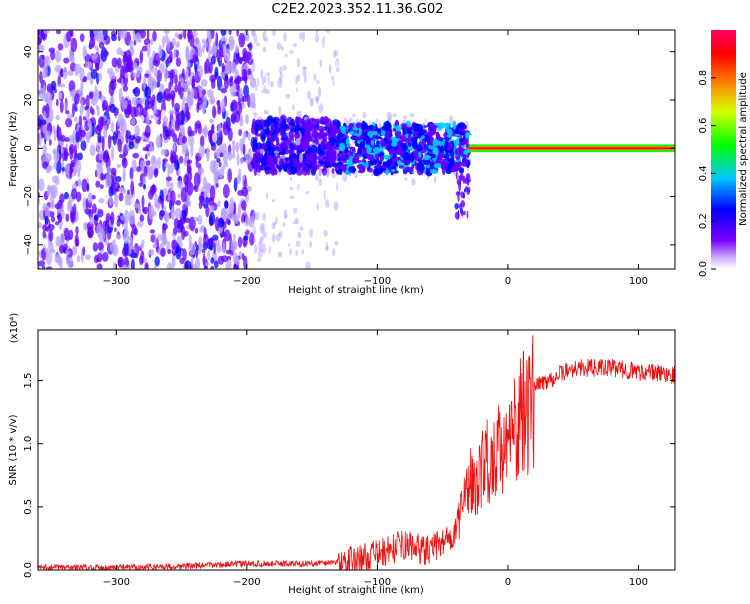  Describe the element at coordinates (723, 149) in the screenshot. I see `colorbar` at that location.